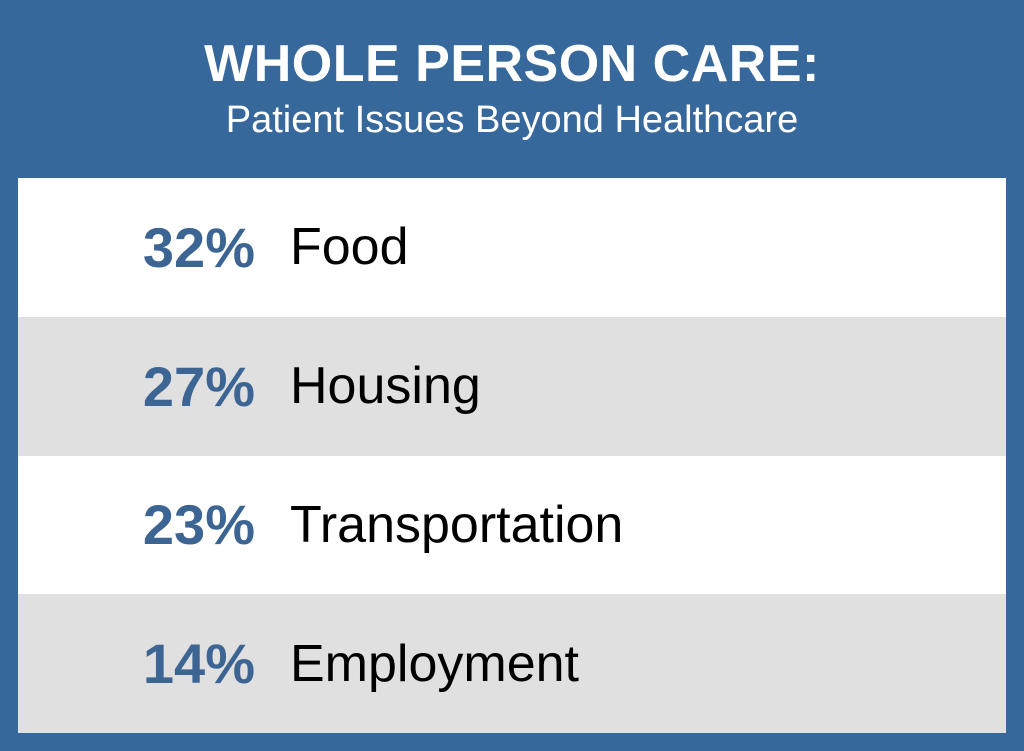 The height and width of the screenshot is (751, 1024). I want to click on issue-label: Housing, so click(385, 386).